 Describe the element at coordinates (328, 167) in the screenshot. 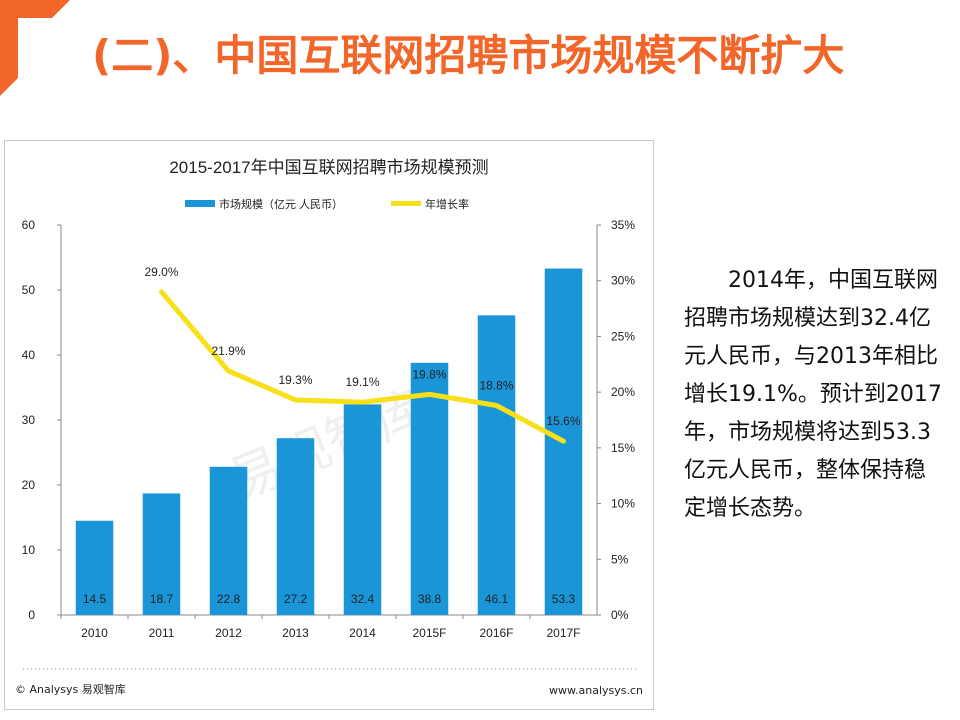

I see `chart-title: 2015-2017年中国互联网招聘市场规模预测` at that location.